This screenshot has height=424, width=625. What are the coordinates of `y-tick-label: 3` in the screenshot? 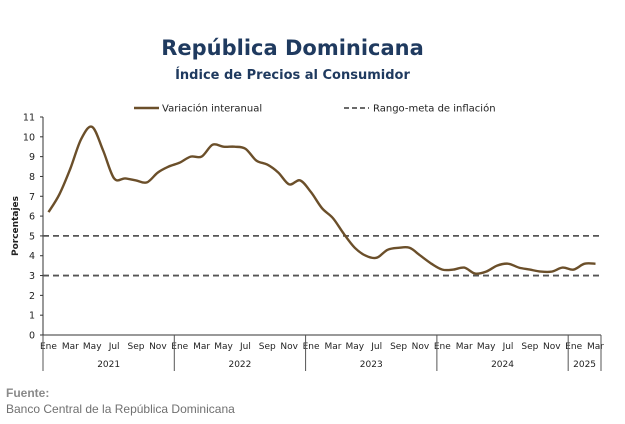 It's located at (32, 276).